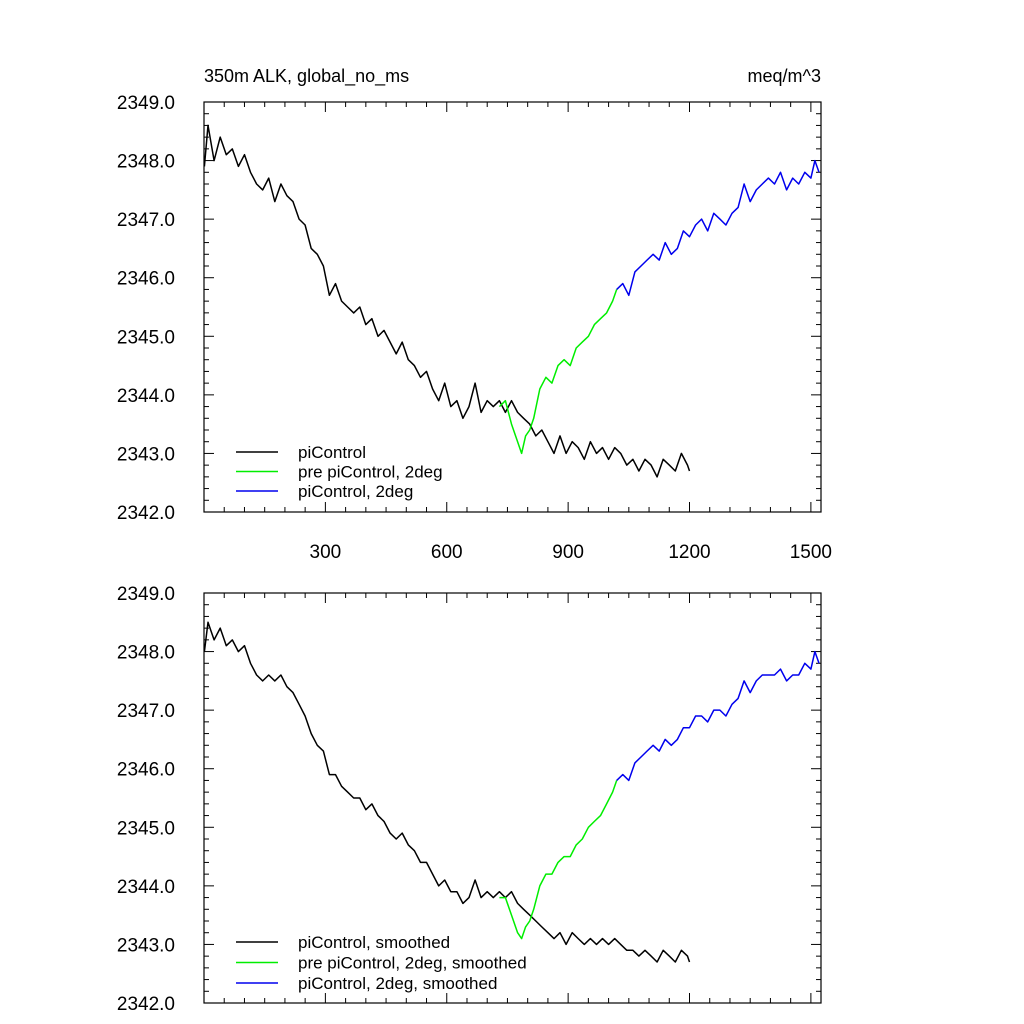 This screenshot has height=1024, width=1024. What do you see at coordinates (689, 552) in the screenshot?
I see `x-tick-label: 1200` at bounding box center [689, 552].